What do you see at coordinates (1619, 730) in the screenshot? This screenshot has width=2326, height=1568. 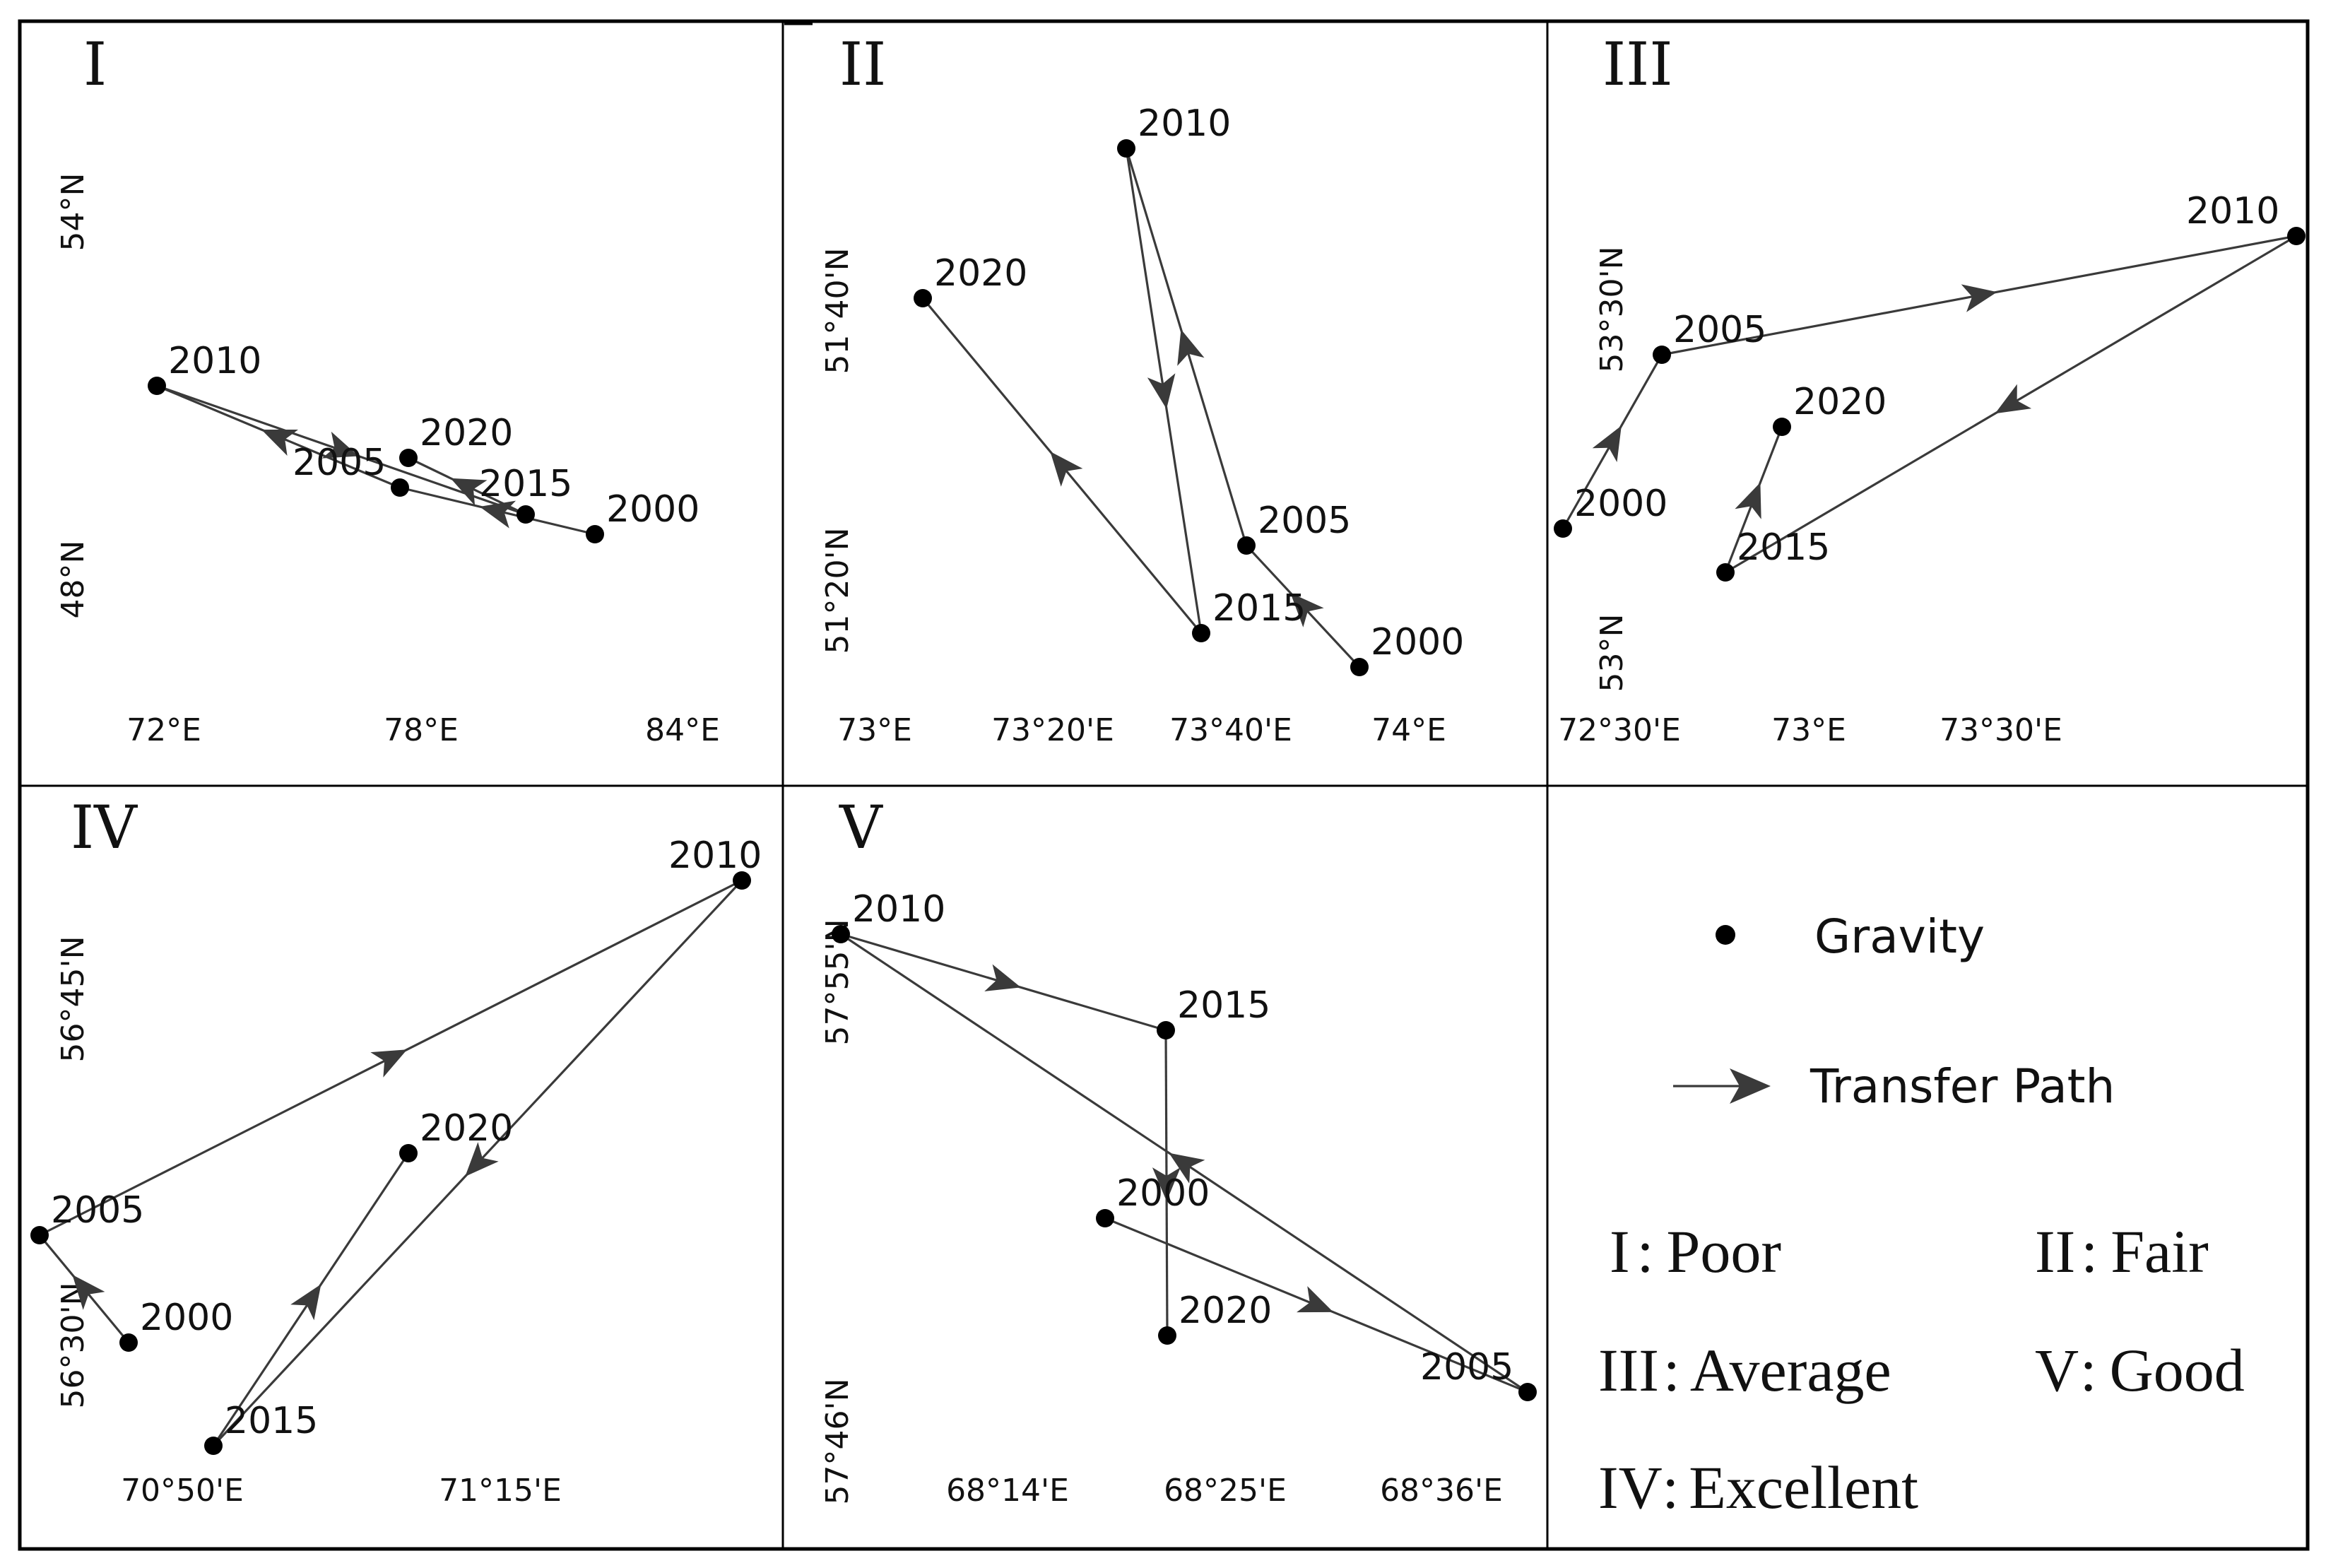 I see `panel-iii-x-tick-label: 72°30'E` at bounding box center [1619, 730].